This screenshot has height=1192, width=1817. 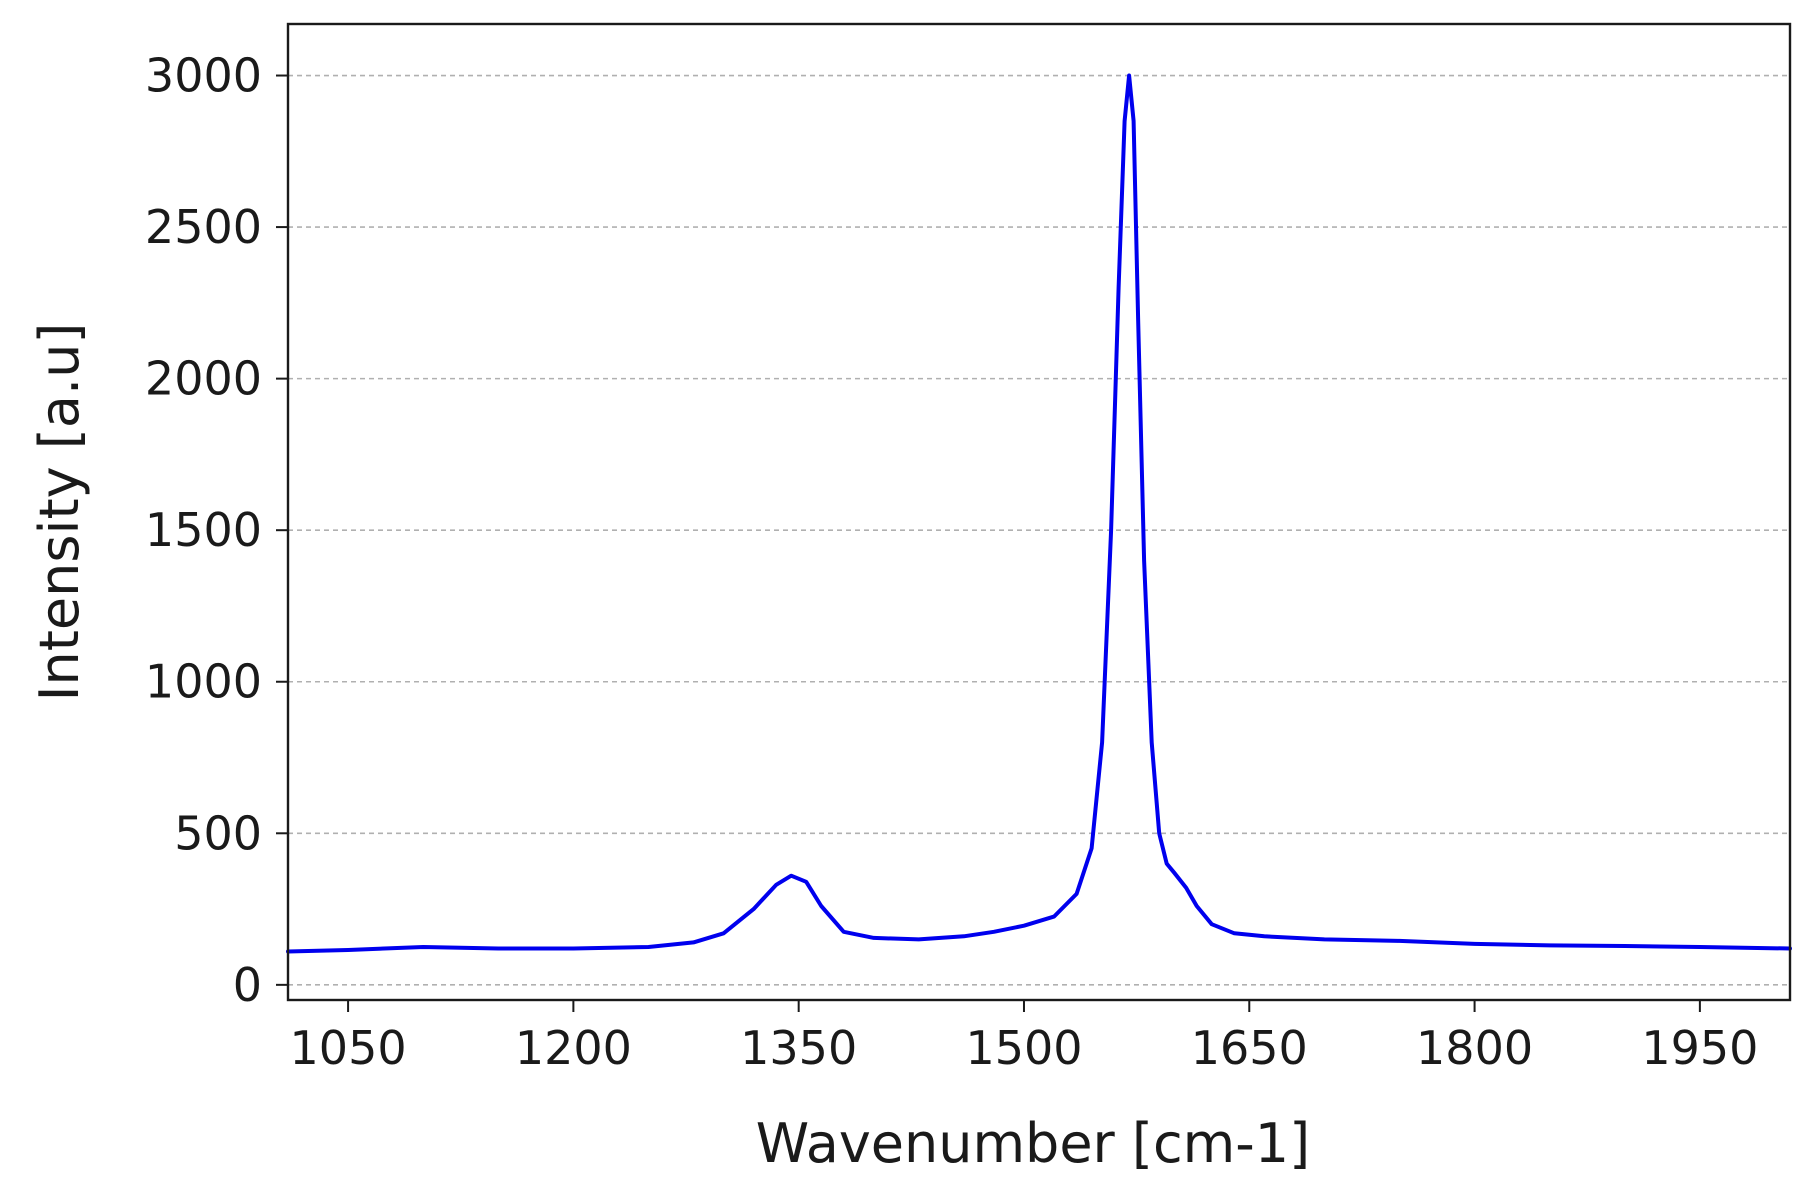 I want to click on y-tick-label: 1000, so click(x=203, y=682).